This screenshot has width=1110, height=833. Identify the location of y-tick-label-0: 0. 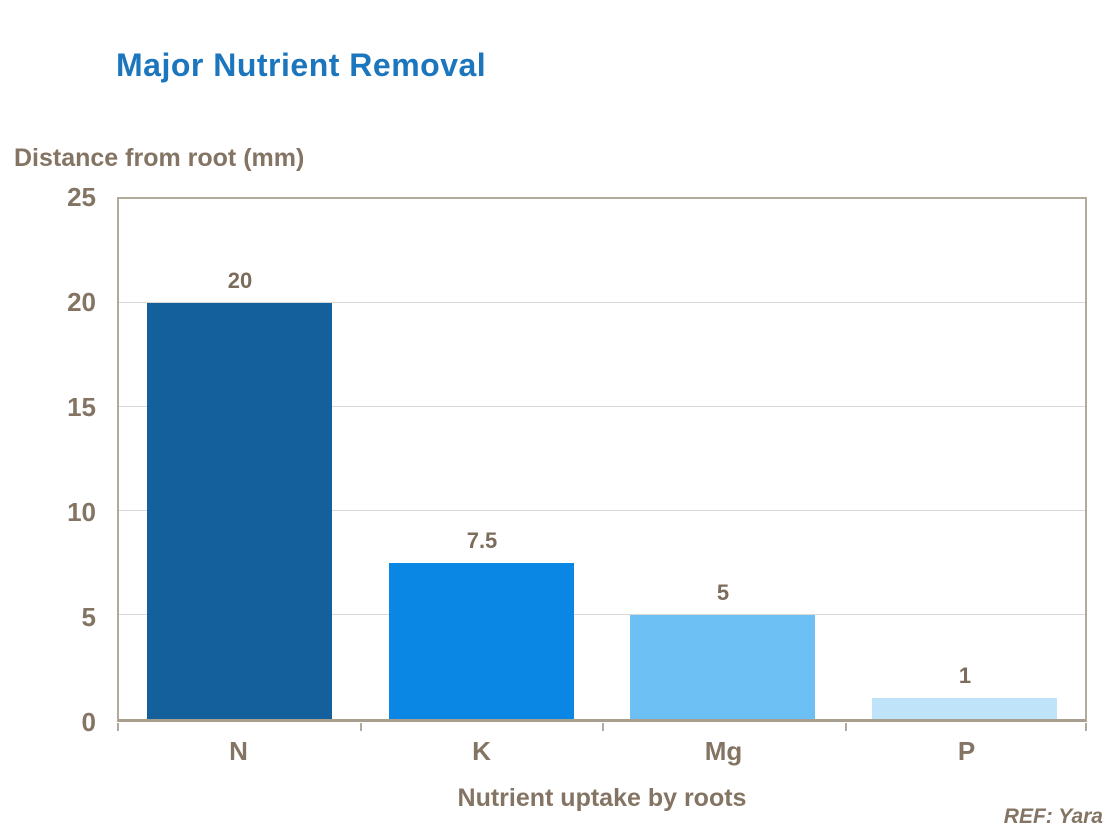
(88, 722).